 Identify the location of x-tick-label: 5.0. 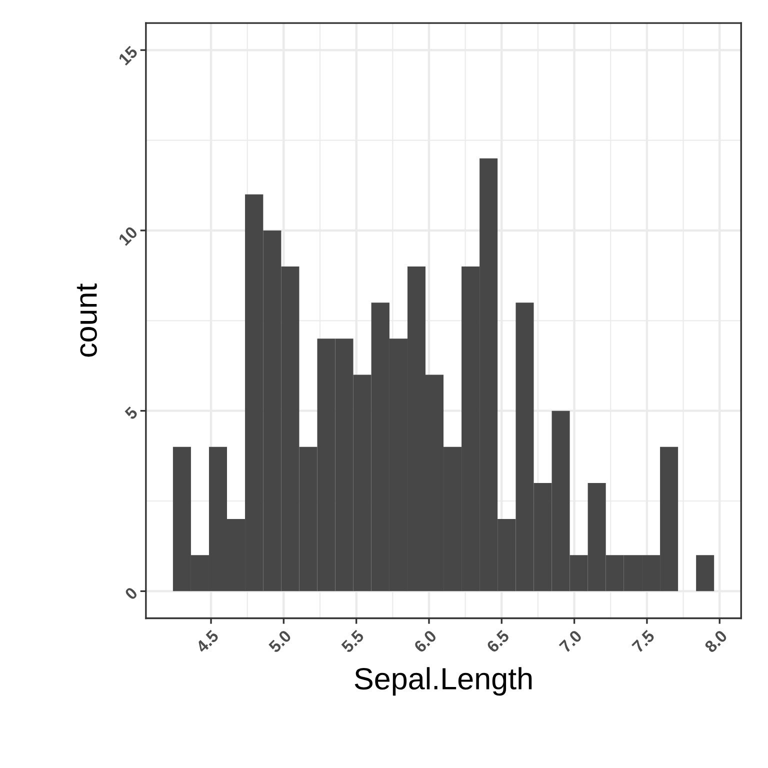
(280, 641).